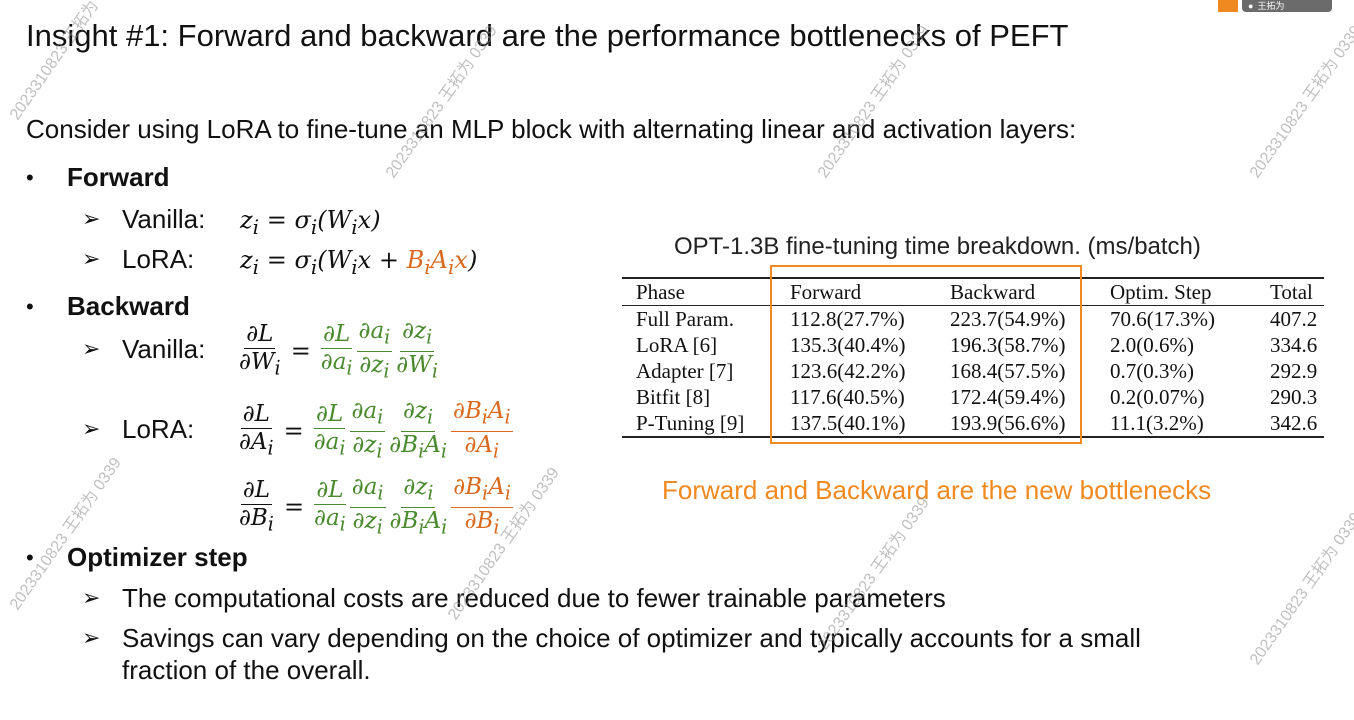  Describe the element at coordinates (164, 349) in the screenshot. I see `backward-vanilla-label: Vanilla:` at that location.